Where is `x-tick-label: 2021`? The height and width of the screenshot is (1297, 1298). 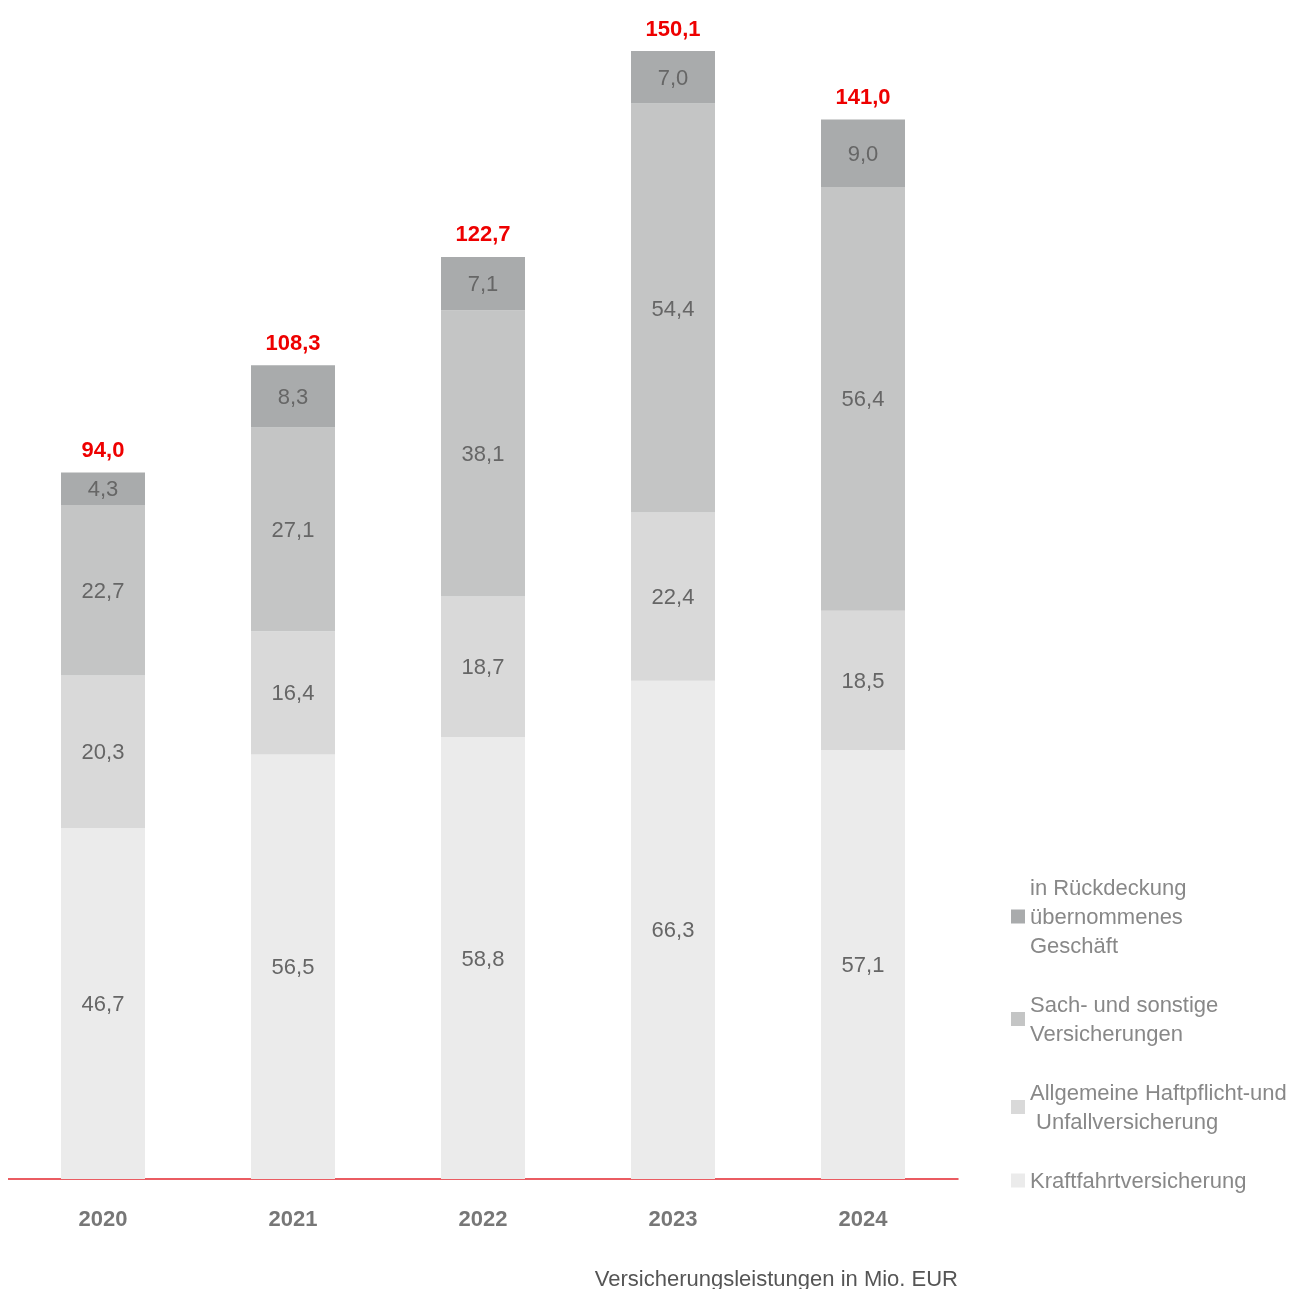
x-tick-label: 2021 is located at coordinates (293, 1218).